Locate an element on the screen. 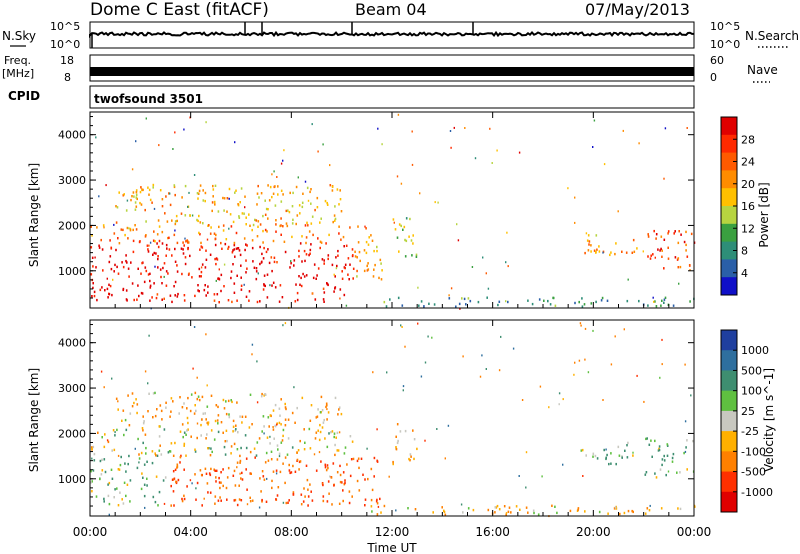 Image resolution: width=800 pixels, height=554 pixels. velocity-colorbar-label: Velocity [m s^-1] is located at coordinates (769, 420).